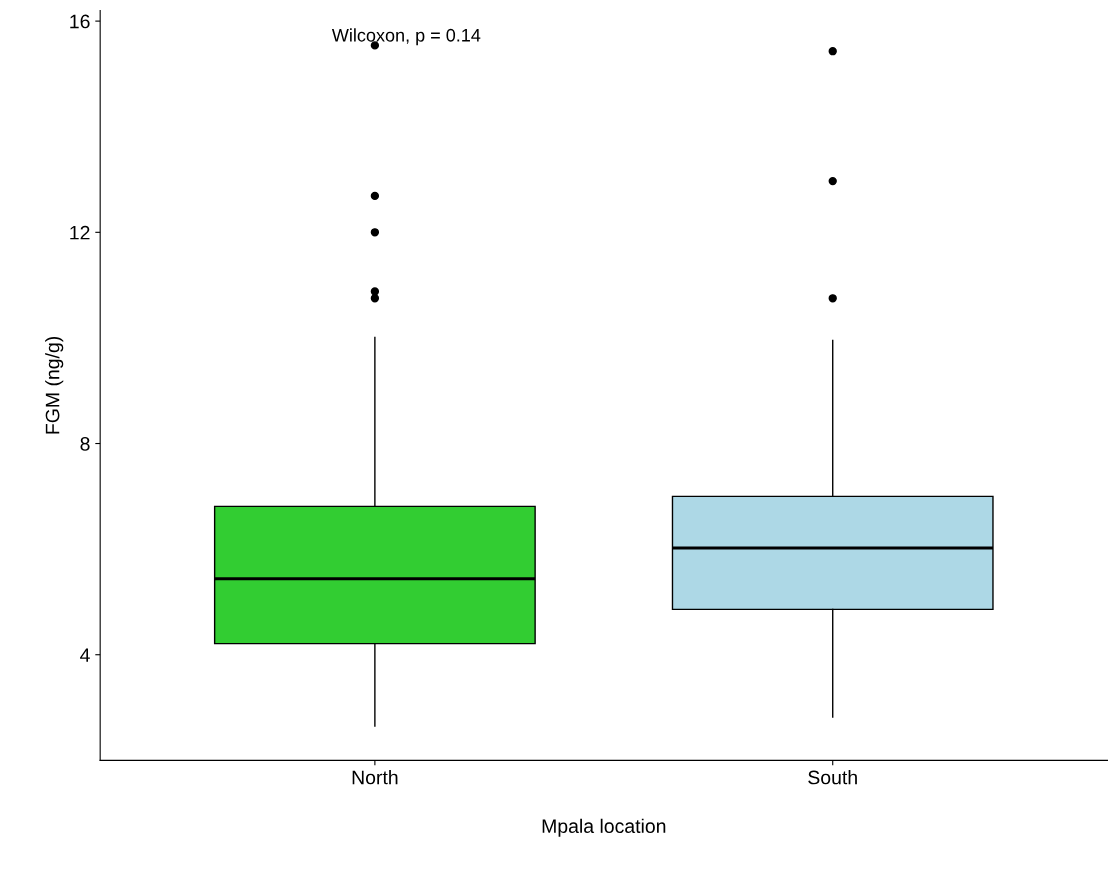 The width and height of the screenshot is (1113, 879). What do you see at coordinates (80, 232) in the screenshot?
I see `y-tick-label: 12` at bounding box center [80, 232].